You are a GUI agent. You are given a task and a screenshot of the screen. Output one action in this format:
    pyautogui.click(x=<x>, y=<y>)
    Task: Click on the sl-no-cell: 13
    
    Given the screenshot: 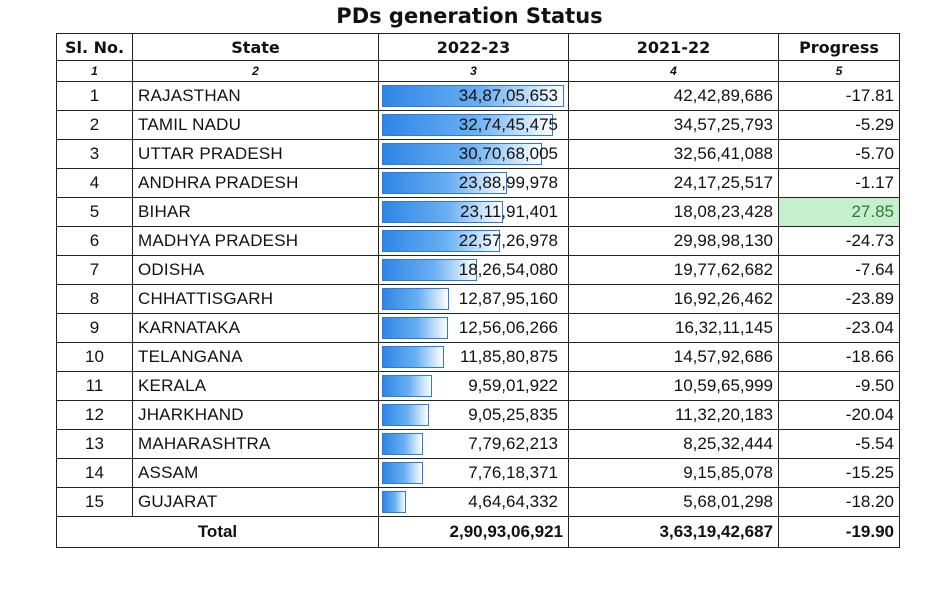 What is the action you would take?
    pyautogui.click(x=94, y=444)
    